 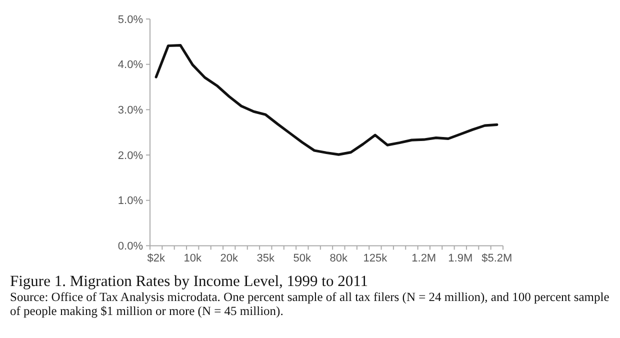 I want to click on y-tick-label: 0.0%, so click(x=131, y=246).